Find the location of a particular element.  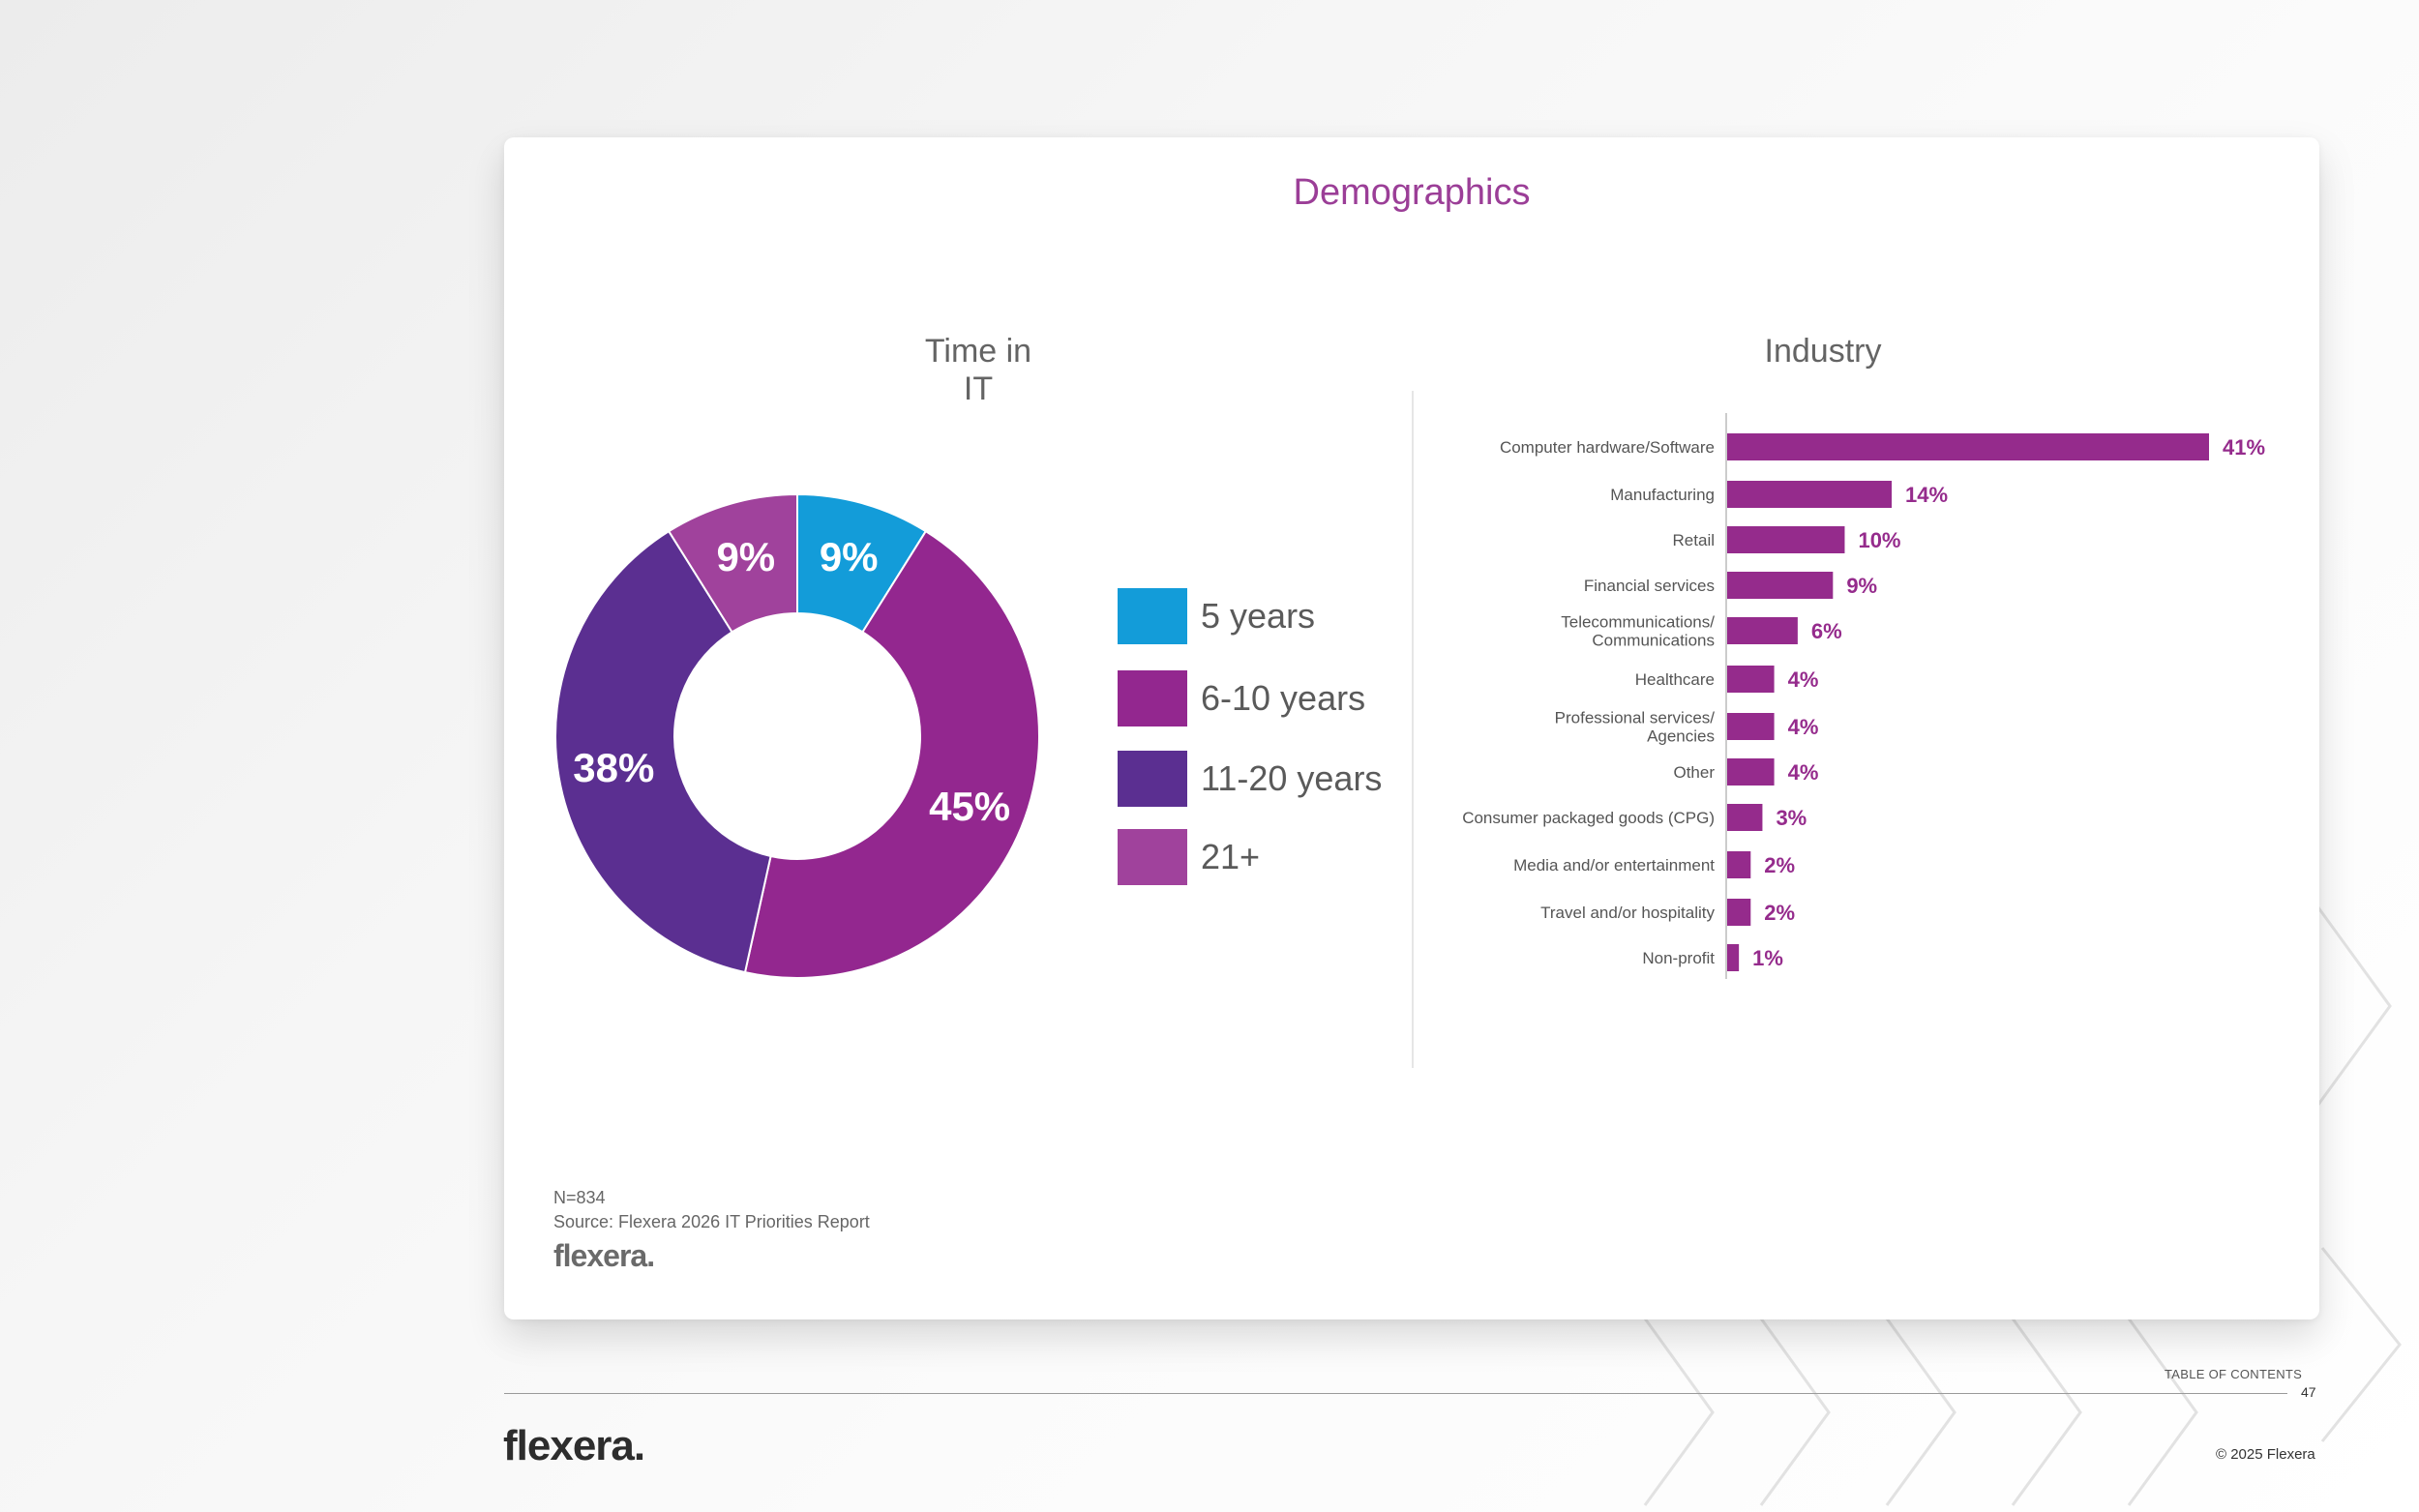

legend-label-6-10-years: 6-10 years is located at coordinates (1283, 698).